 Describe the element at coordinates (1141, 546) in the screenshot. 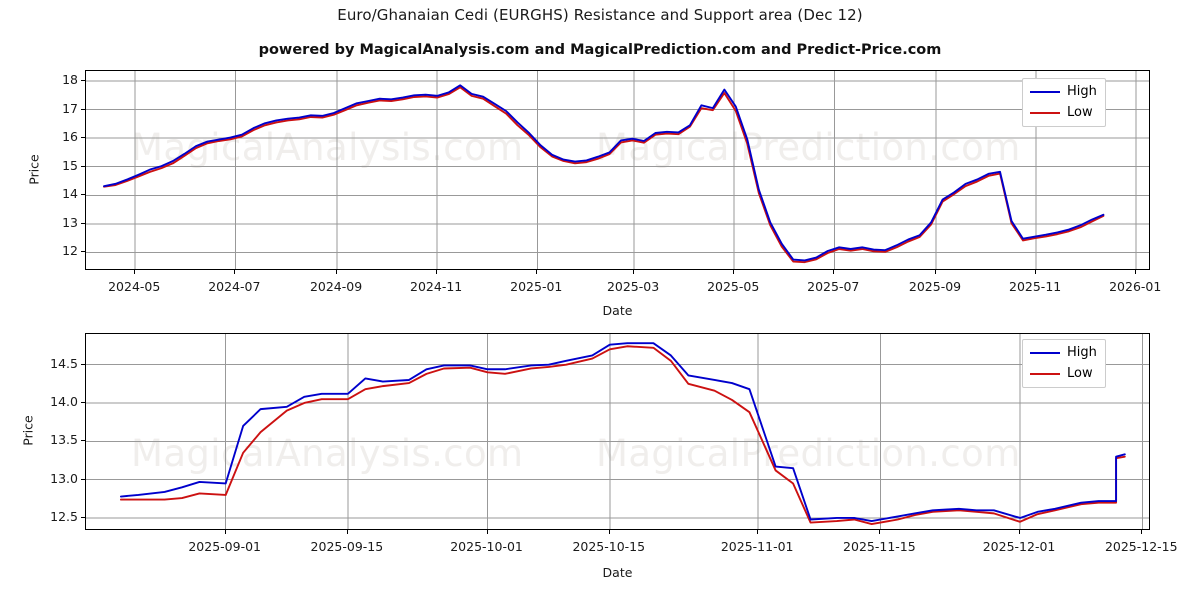

I see `x-tick-label: 2025-12-15` at that location.